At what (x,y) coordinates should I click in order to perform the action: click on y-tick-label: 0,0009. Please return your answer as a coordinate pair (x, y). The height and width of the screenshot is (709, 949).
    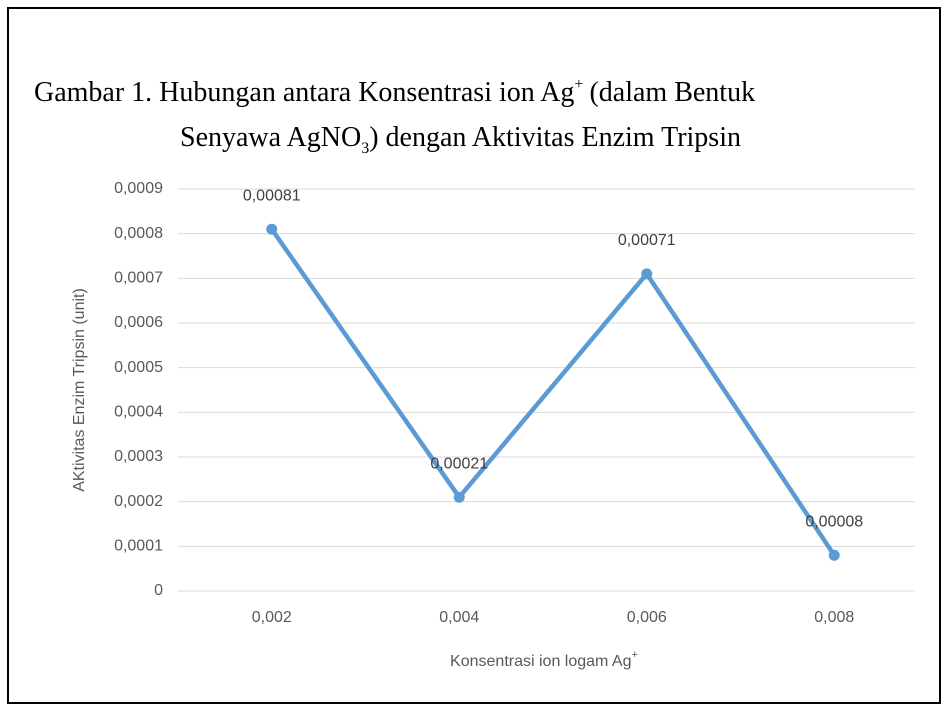
    Looking at the image, I should click on (138, 188).